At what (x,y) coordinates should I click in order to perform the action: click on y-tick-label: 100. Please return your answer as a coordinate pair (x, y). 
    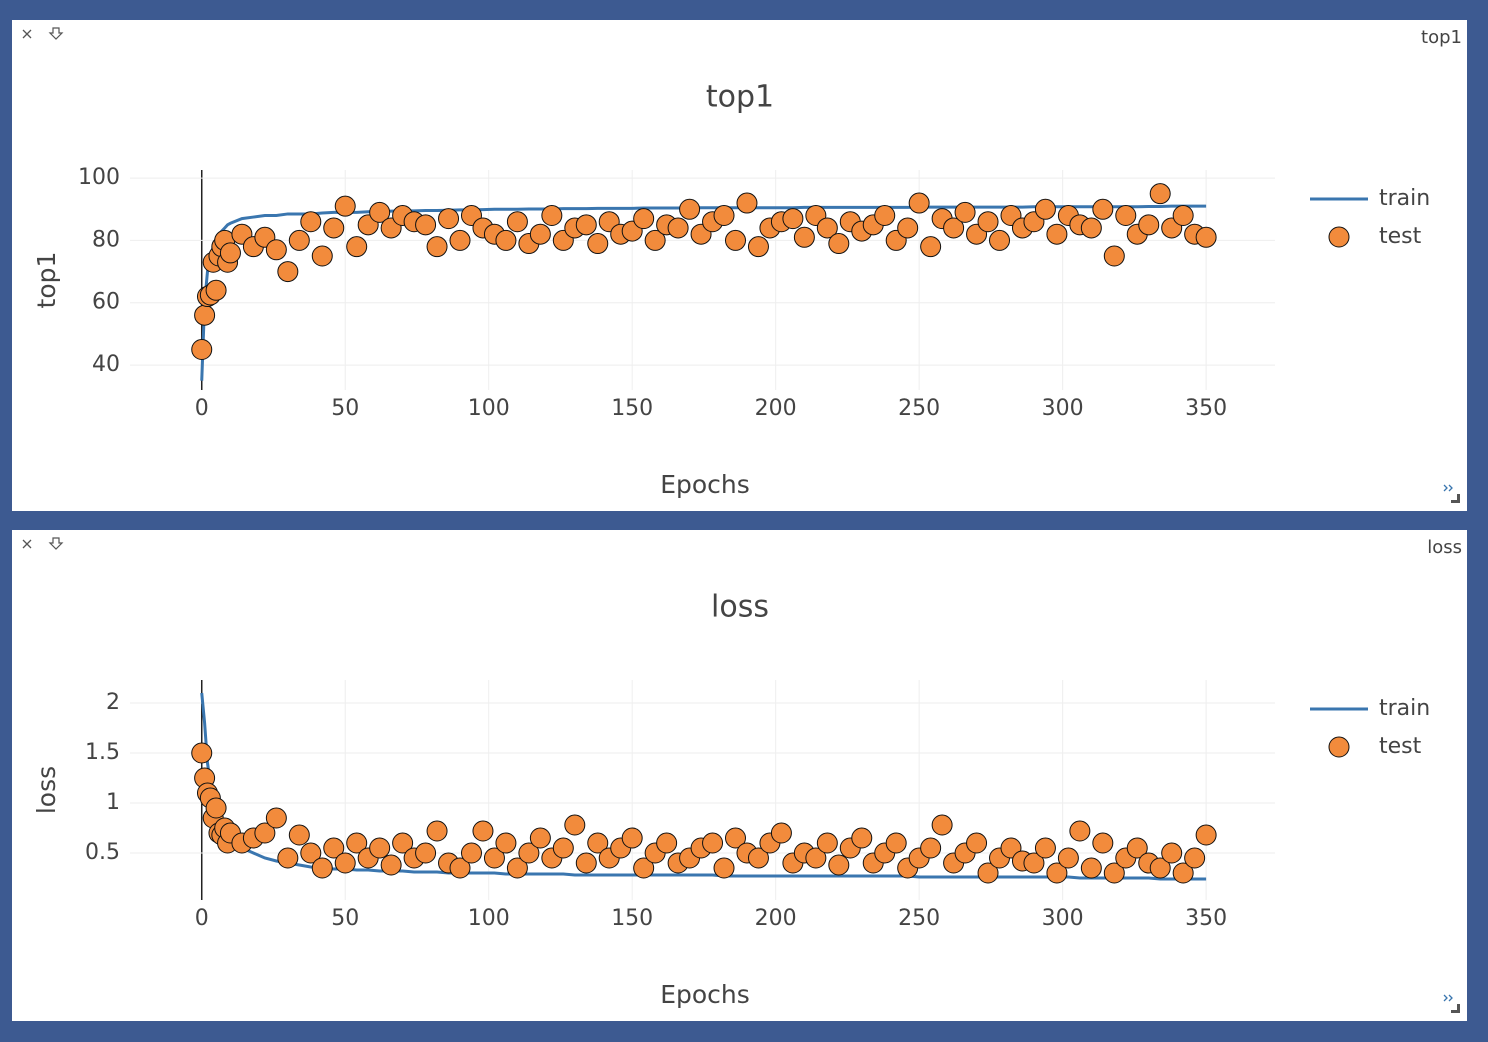
    Looking at the image, I should click on (99, 177).